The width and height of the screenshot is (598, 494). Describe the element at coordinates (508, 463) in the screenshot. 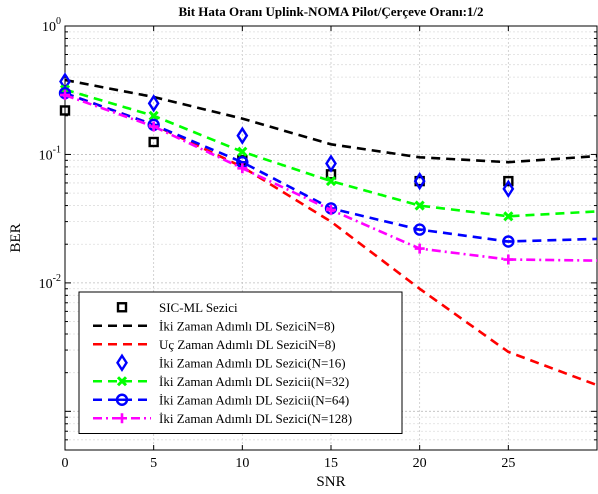

I see `x-tick-label: 25` at that location.